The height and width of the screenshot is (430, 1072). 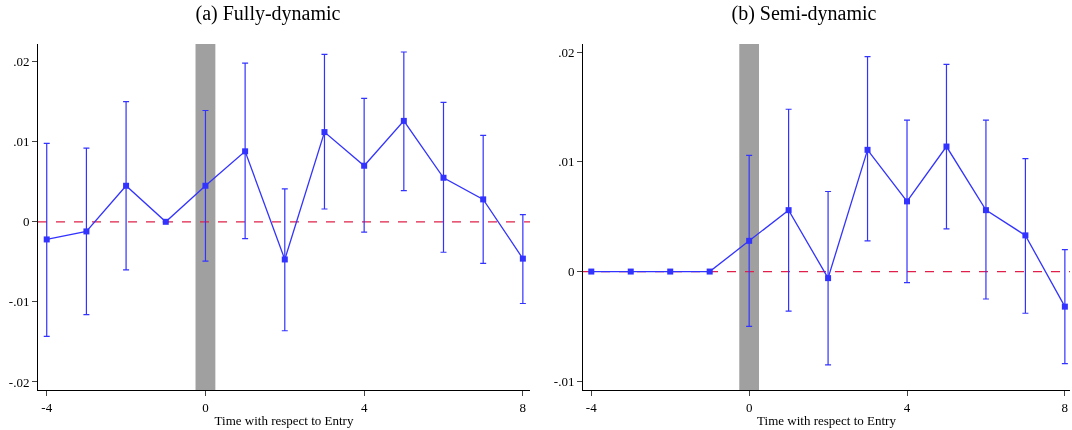 I want to click on y-tick-label: -.02, so click(x=19, y=382).